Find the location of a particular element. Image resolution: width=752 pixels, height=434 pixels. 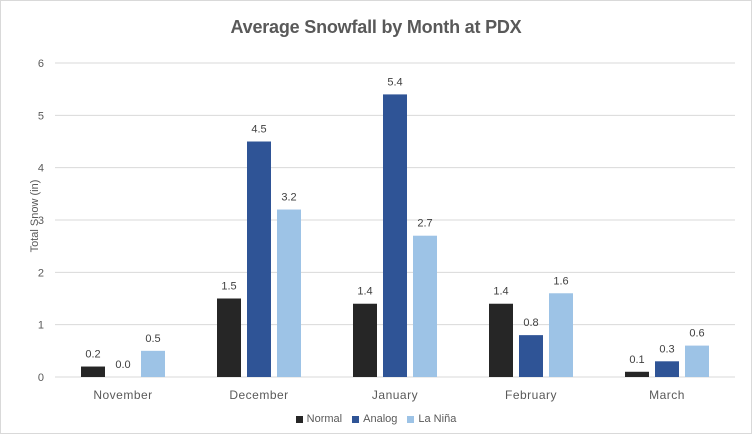

x-tick-label: January is located at coordinates (395, 395).